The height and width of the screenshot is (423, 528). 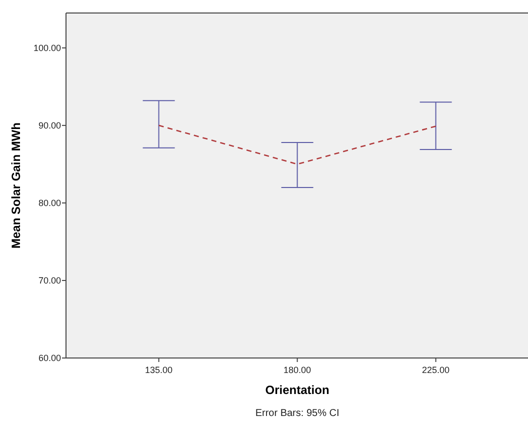 What do you see at coordinates (49, 203) in the screenshot?
I see `y-tick-label: 80.00` at bounding box center [49, 203].